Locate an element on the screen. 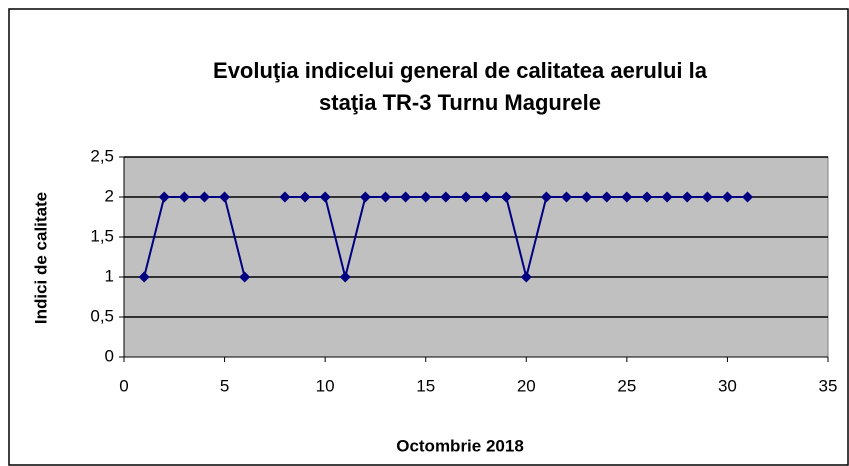 The height and width of the screenshot is (466, 849). x-tick-label: 35 is located at coordinates (828, 385).